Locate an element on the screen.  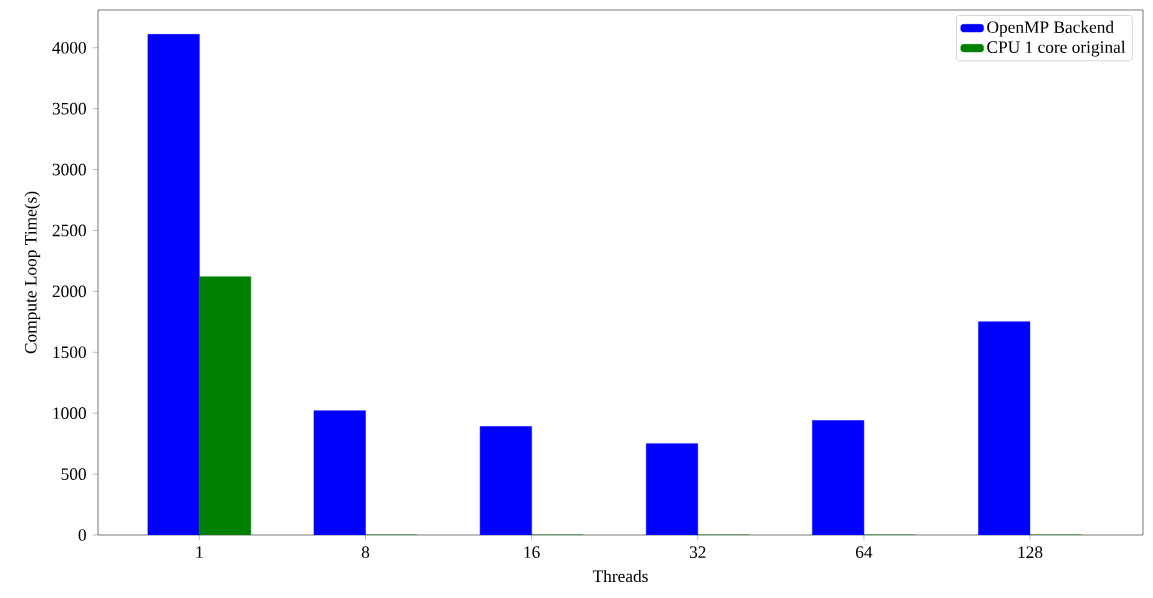
legend-label: OpenMP Backend is located at coordinates (1050, 28).